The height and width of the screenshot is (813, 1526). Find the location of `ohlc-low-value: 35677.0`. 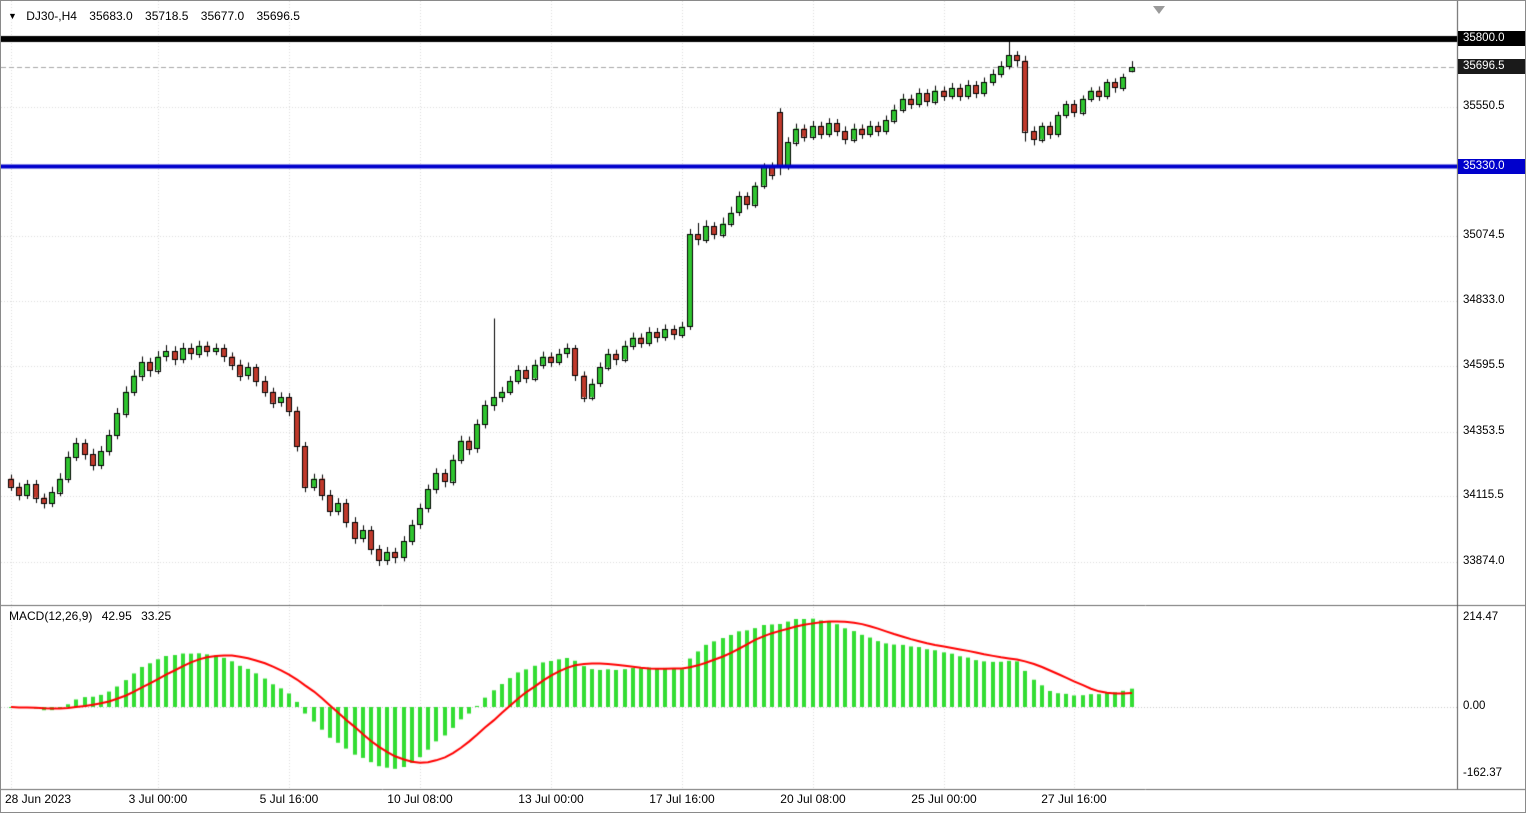

ohlc-low-value: 35677.0 is located at coordinates (222, 16).